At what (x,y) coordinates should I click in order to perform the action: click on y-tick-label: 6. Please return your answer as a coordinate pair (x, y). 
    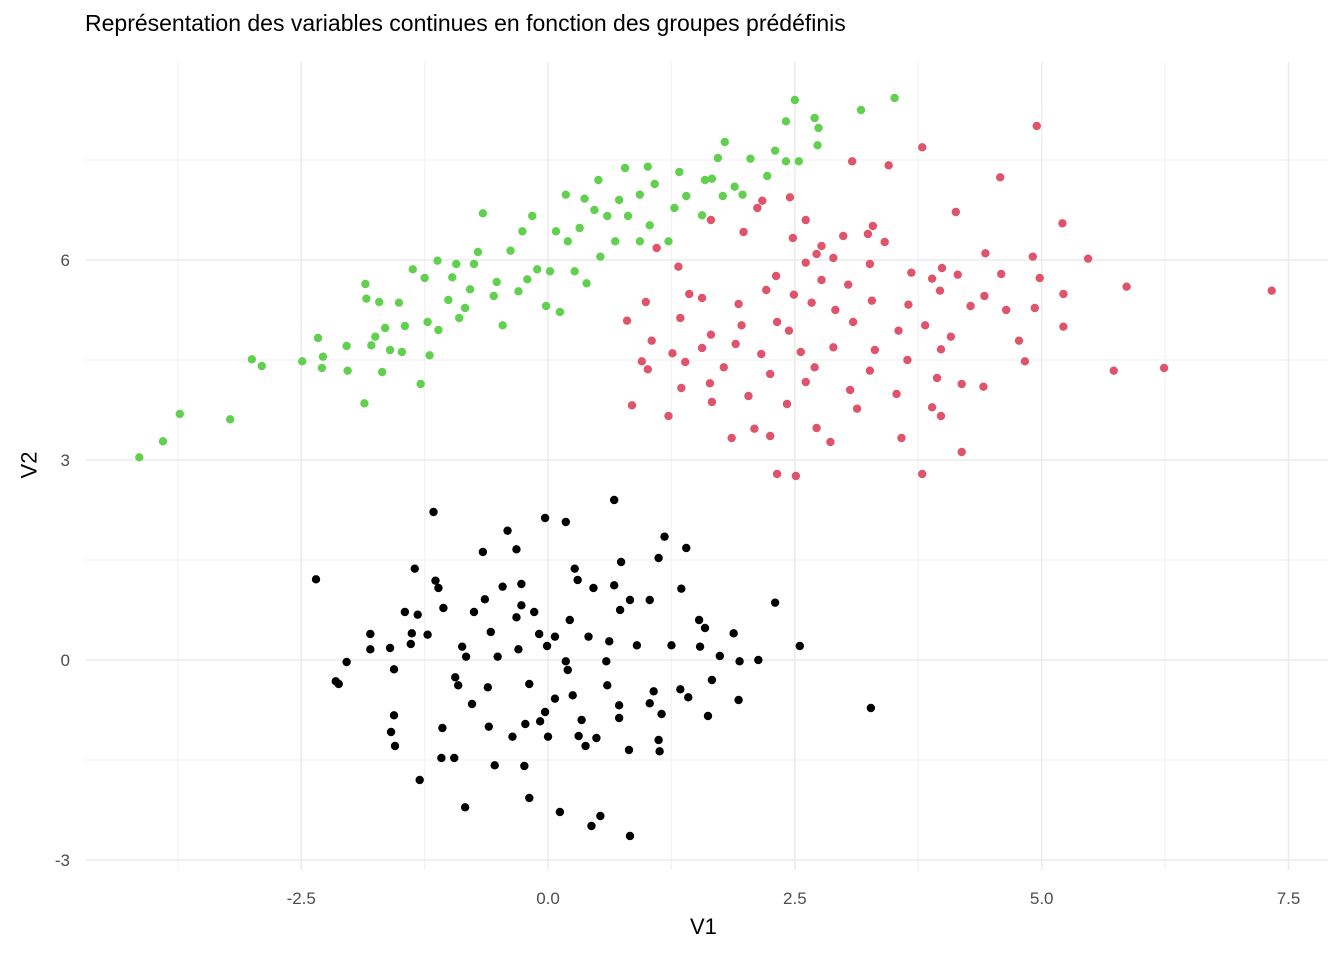
    Looking at the image, I should click on (65, 260).